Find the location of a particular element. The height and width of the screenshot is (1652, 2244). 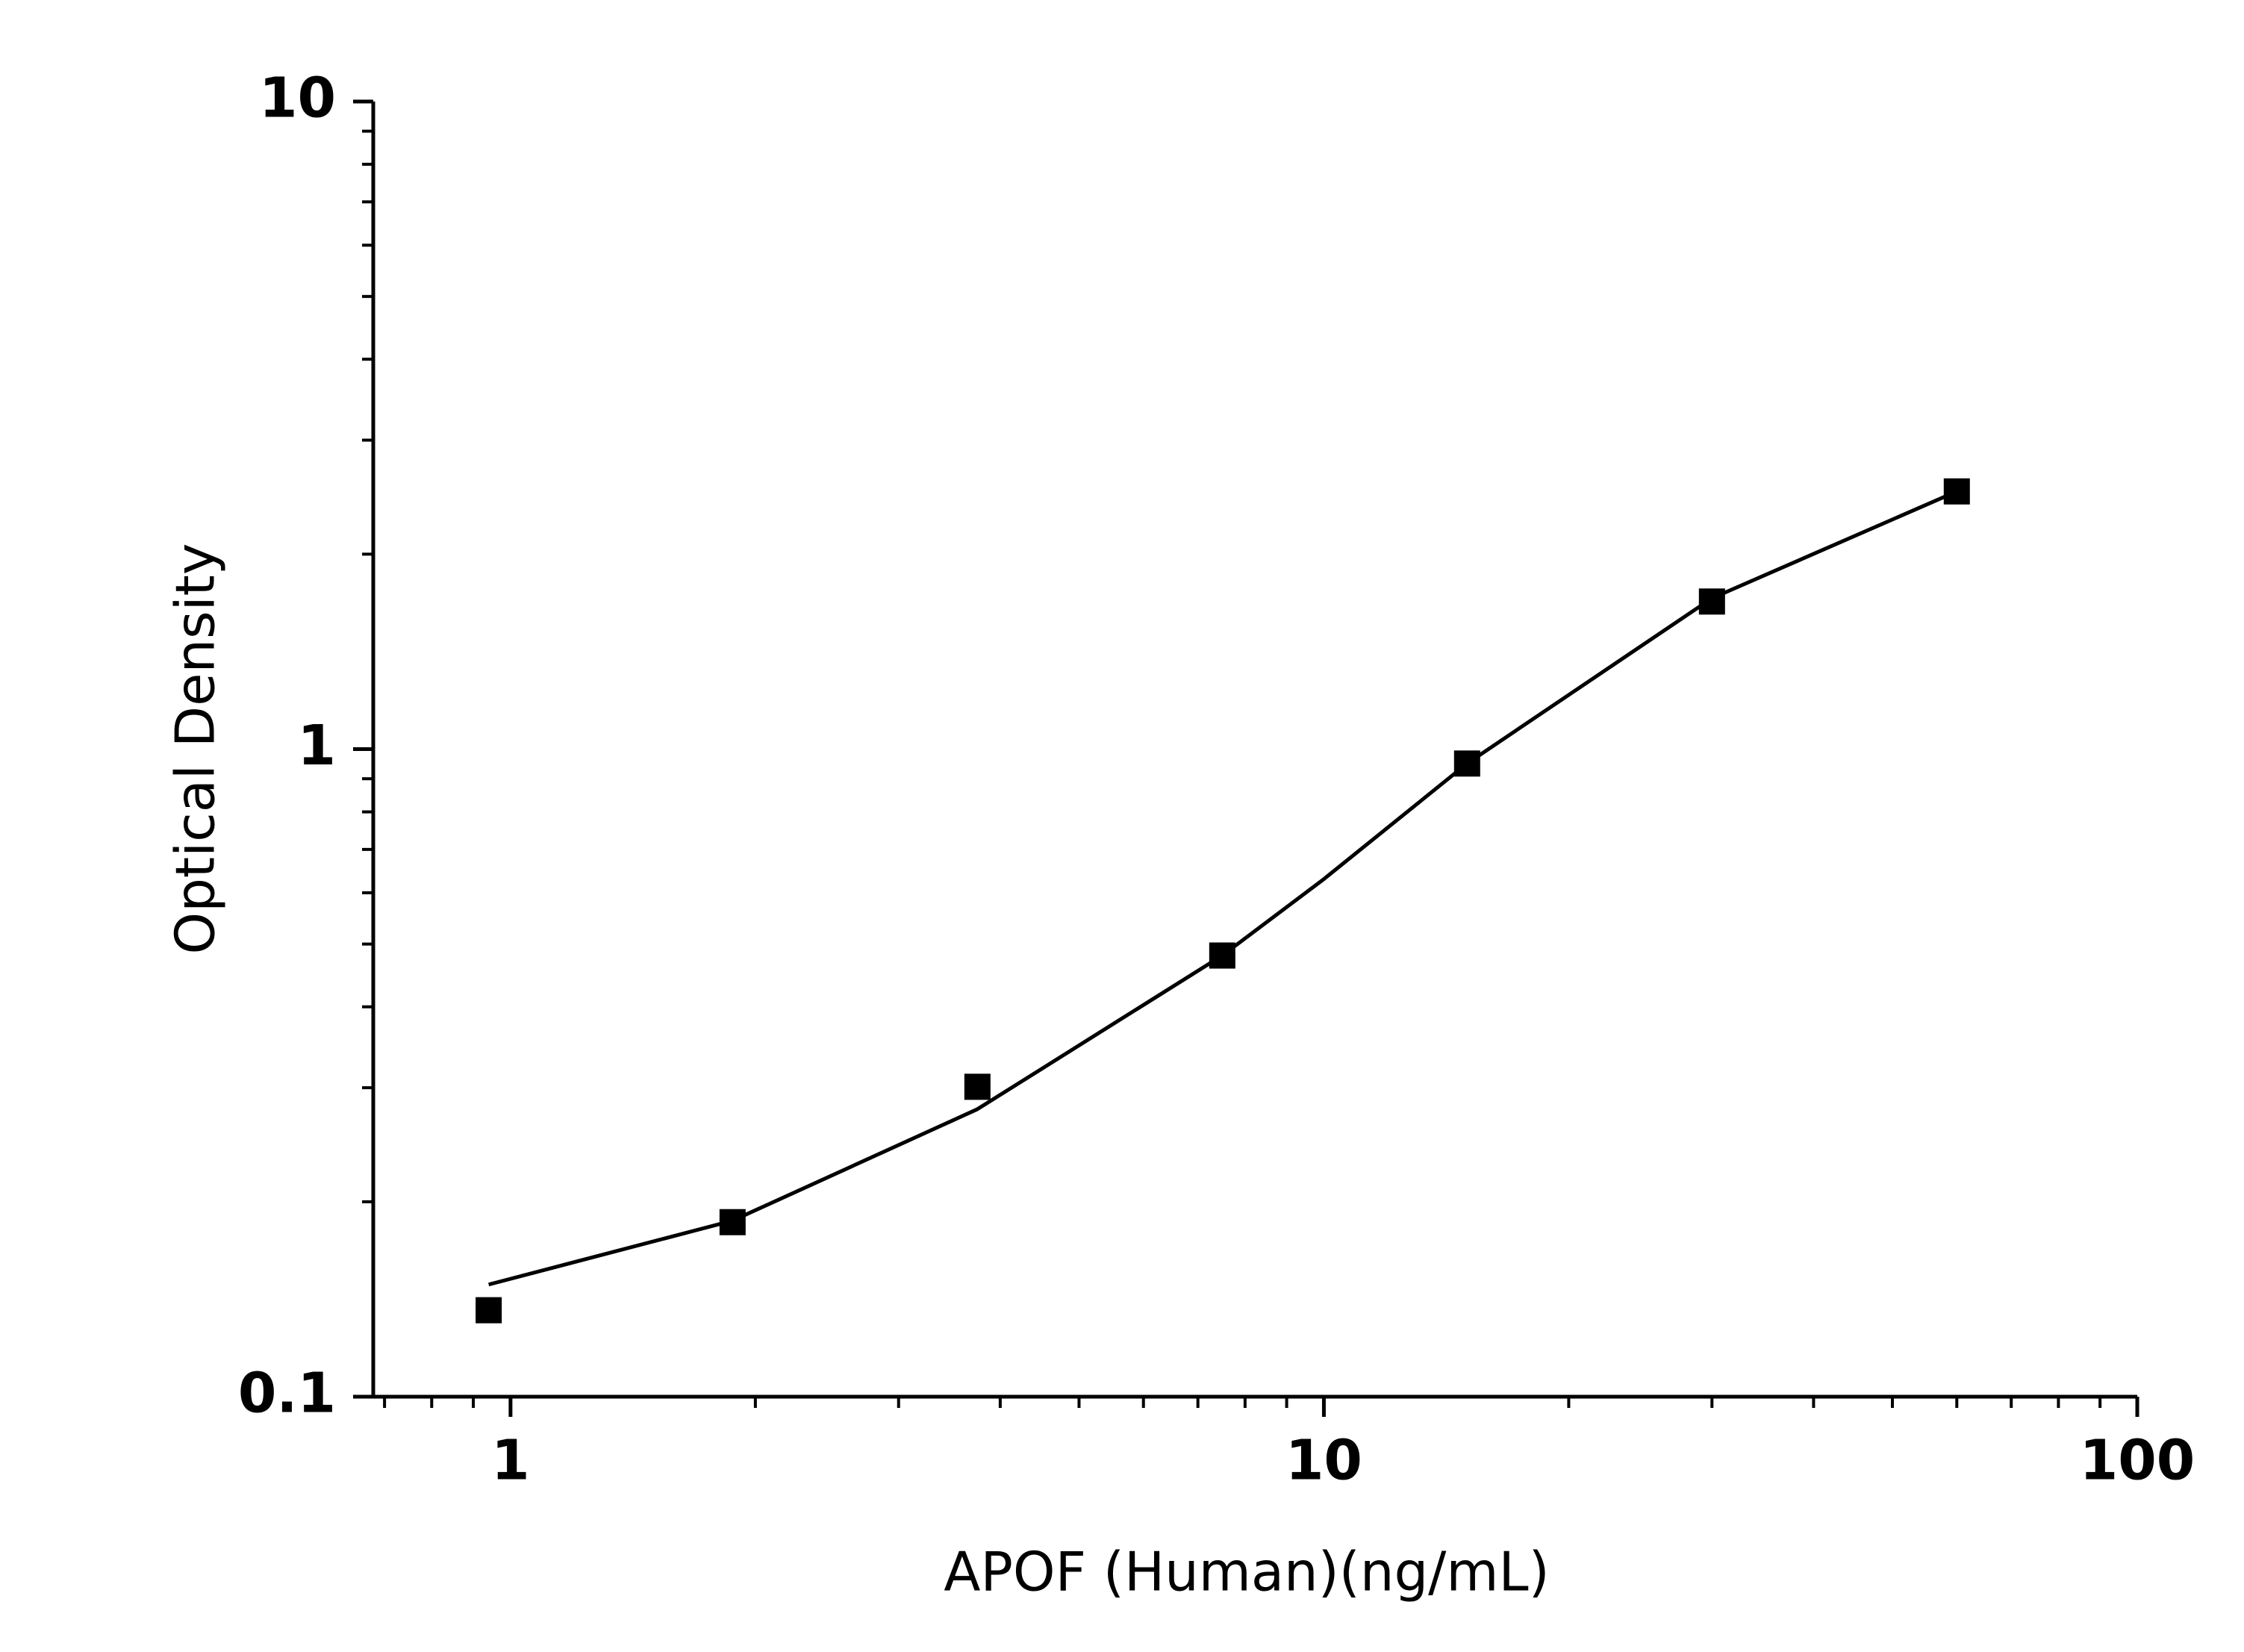

y-tick-label: 0.1 is located at coordinates (287, 1394).